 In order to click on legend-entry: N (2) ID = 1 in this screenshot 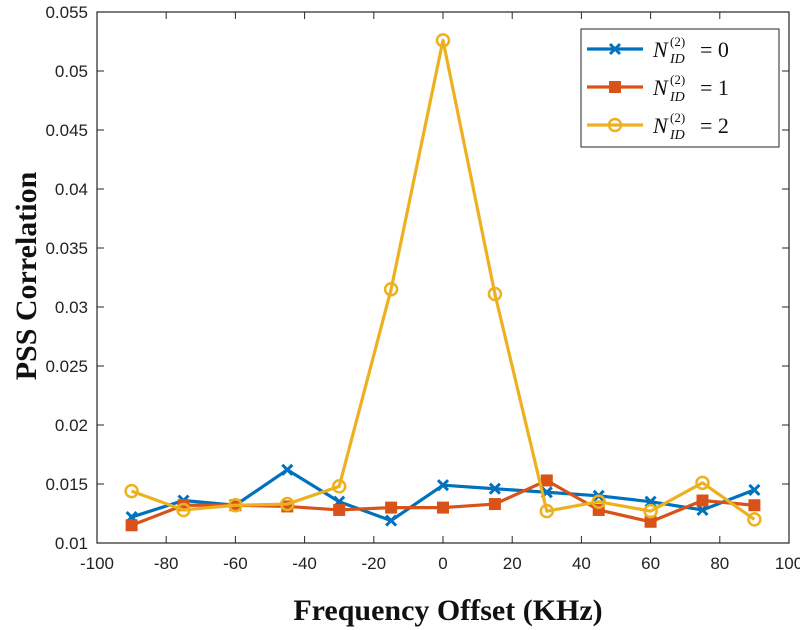, I will do `click(658, 88)`.